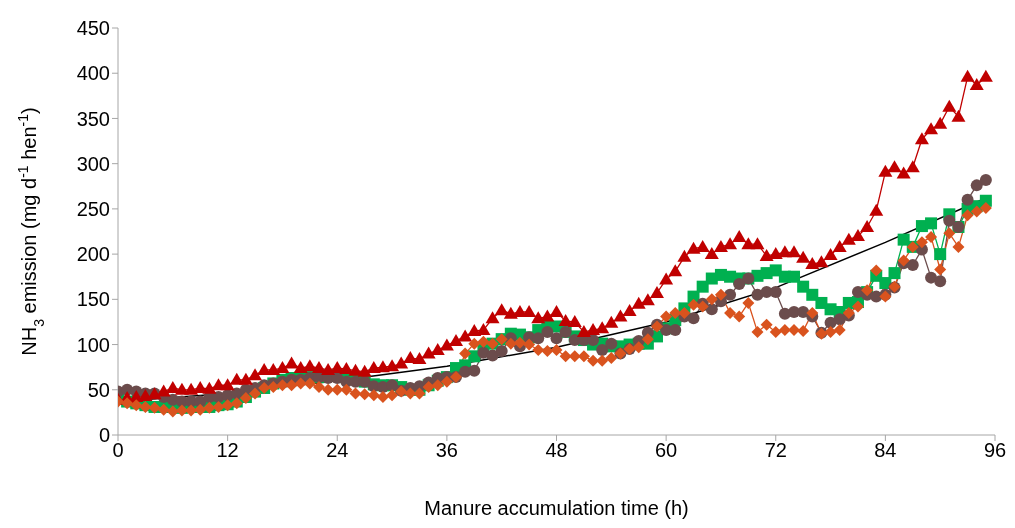 This screenshot has width=1015, height=528. Describe the element at coordinates (93, 73) in the screenshot. I see `y-tick-label: 400` at that location.